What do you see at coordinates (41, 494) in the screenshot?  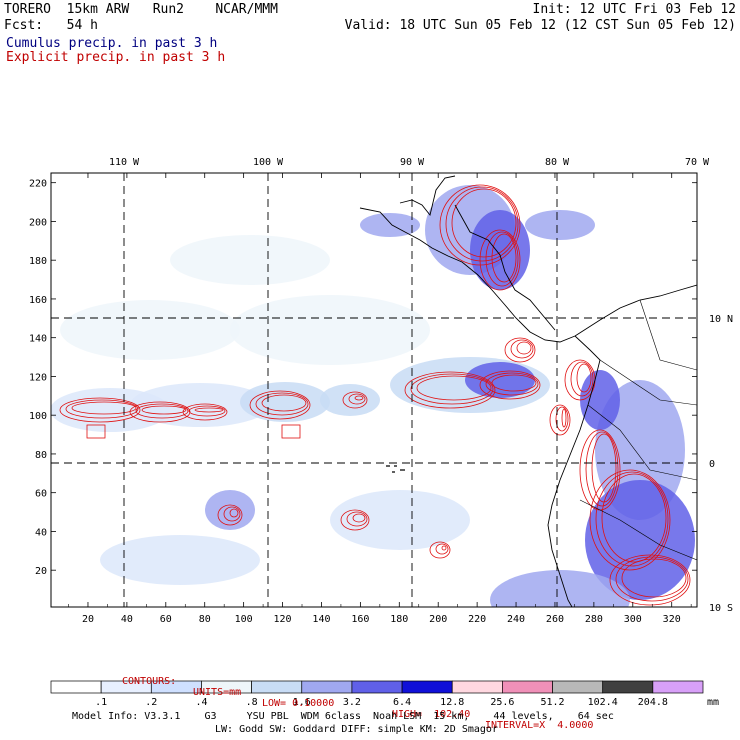 I see `y-tick-label-2: 60` at bounding box center [41, 494].